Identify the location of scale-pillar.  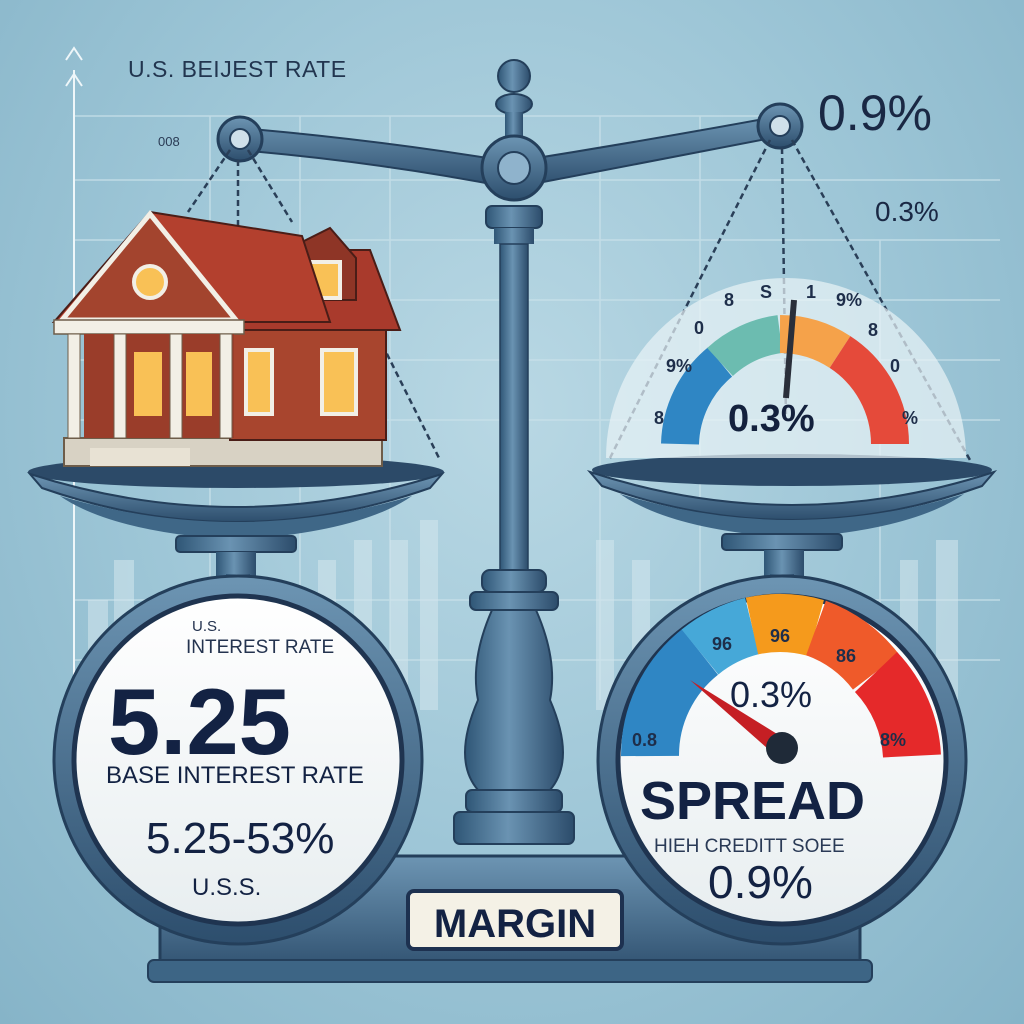
(514, 452).